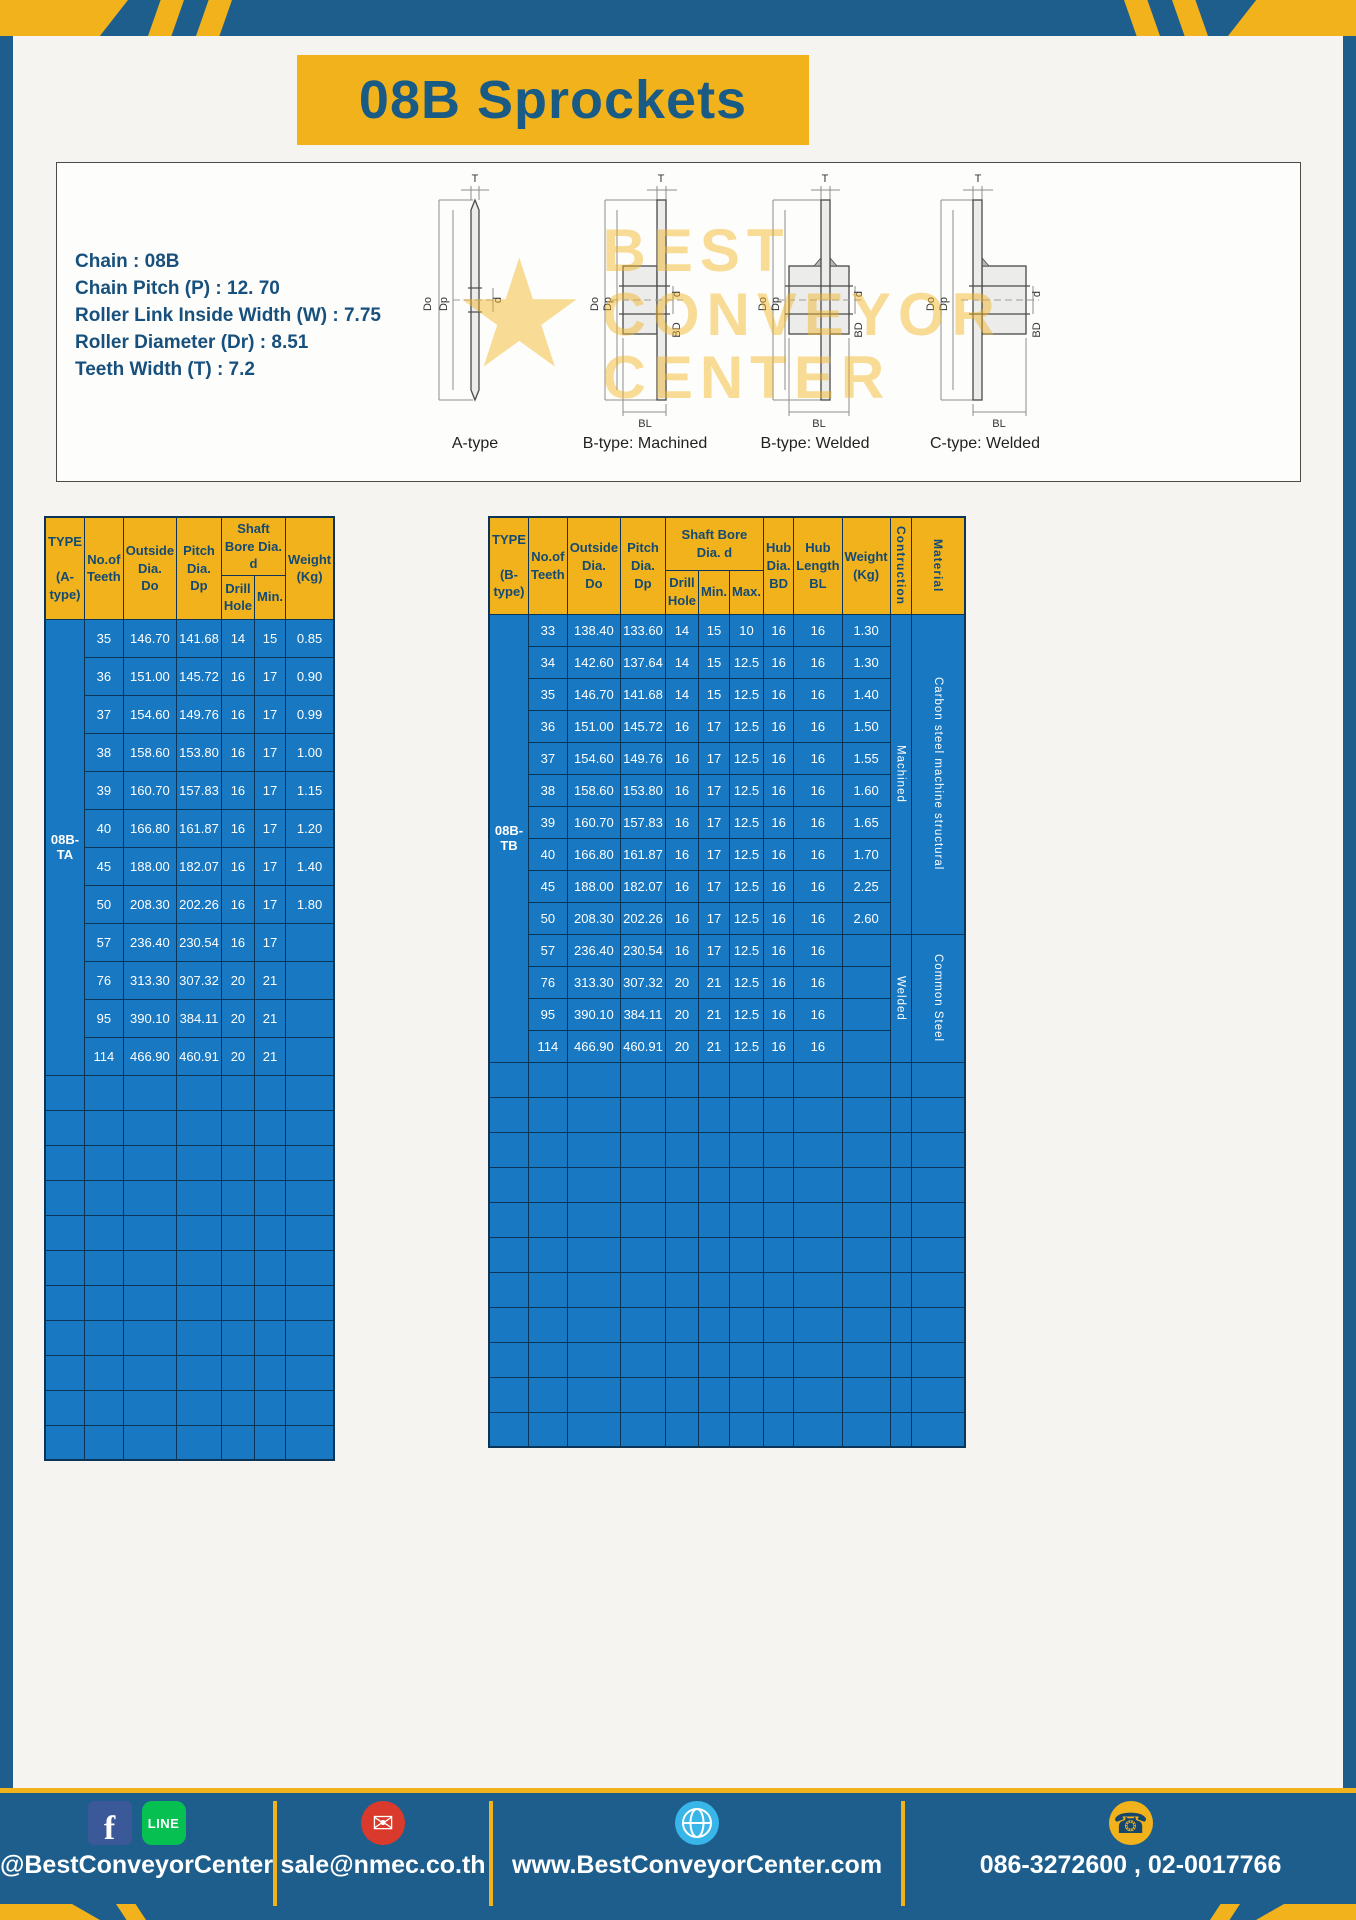 The width and height of the screenshot is (1356, 1920). What do you see at coordinates (594, 565) in the screenshot?
I see `header-outside-dia: Outside Dia. Do` at bounding box center [594, 565].